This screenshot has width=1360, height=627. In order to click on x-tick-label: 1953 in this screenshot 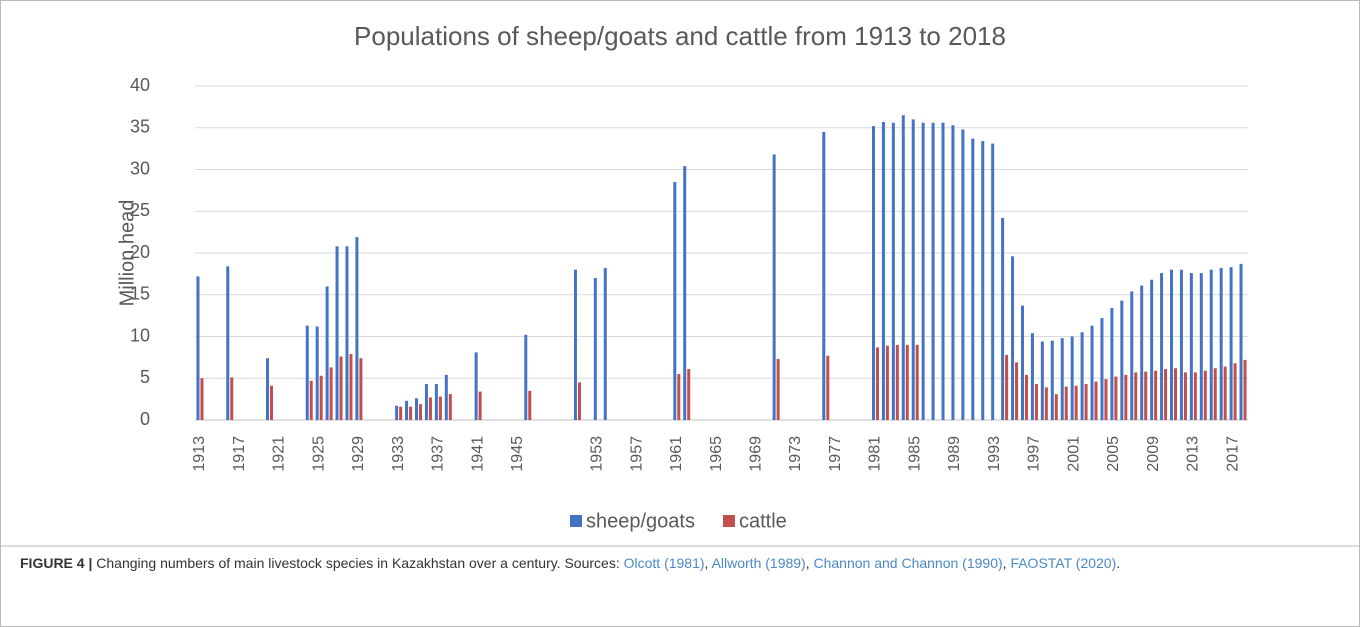, I will do `click(597, 454)`.